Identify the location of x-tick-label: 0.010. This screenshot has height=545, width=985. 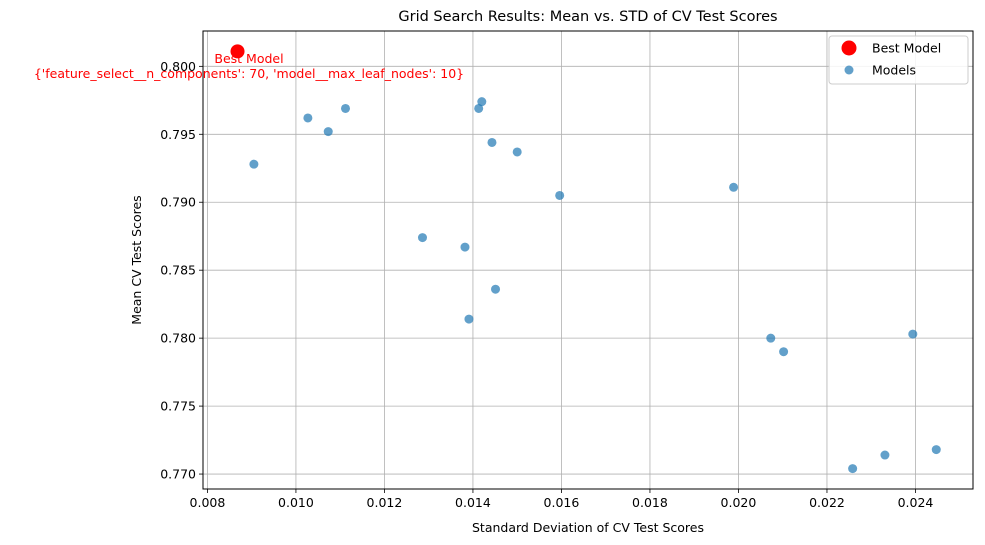
(296, 502).